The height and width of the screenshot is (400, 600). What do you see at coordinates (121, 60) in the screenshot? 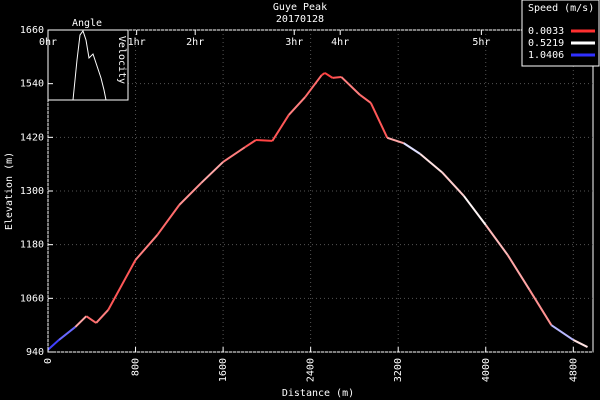
I see `inset-y-label: Velocity` at bounding box center [121, 60].